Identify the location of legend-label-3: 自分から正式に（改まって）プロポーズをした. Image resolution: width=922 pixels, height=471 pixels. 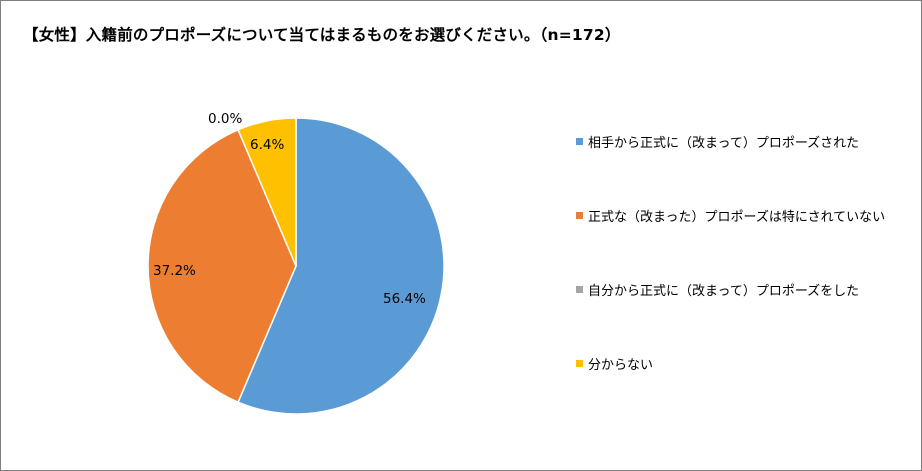
(724, 291).